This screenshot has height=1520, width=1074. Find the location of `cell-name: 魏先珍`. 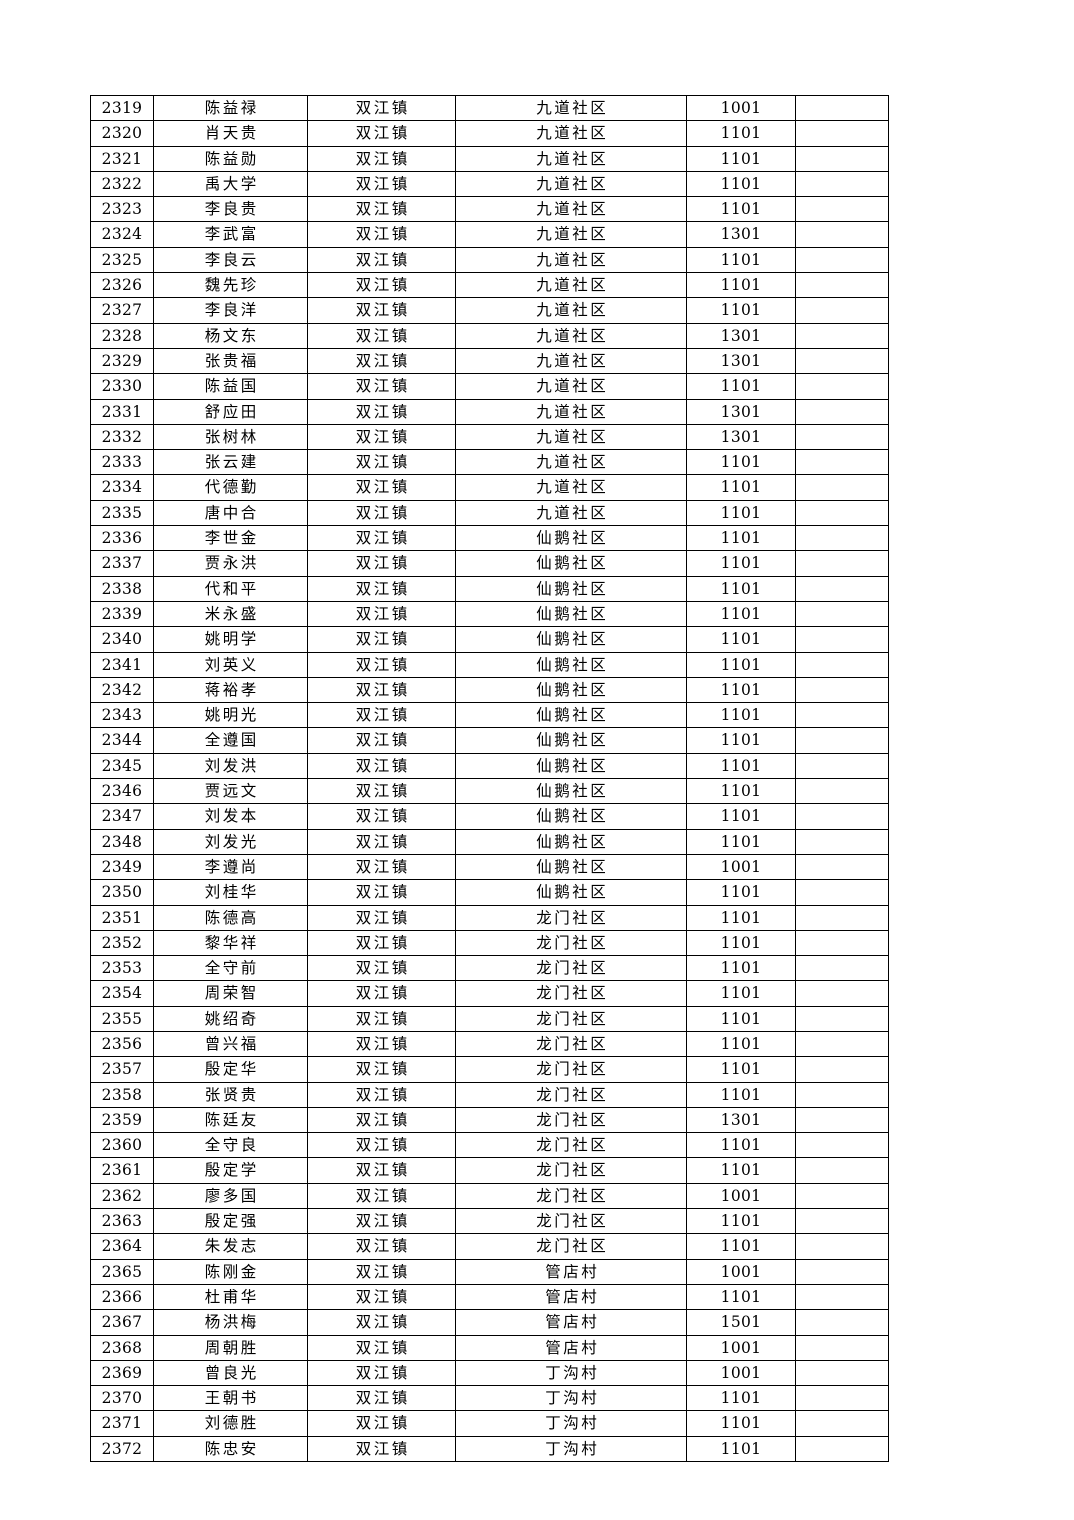

cell-name: 魏先珍 is located at coordinates (230, 285).